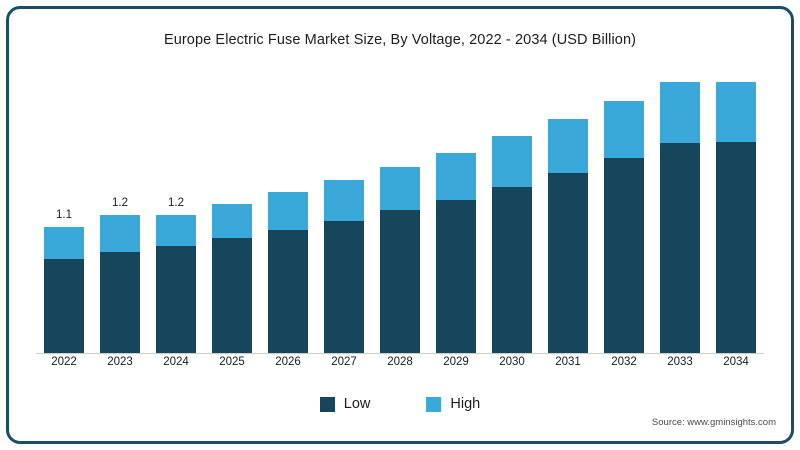 The width and height of the screenshot is (800, 450). Describe the element at coordinates (400, 353) in the screenshot. I see `x-axis-line` at that location.